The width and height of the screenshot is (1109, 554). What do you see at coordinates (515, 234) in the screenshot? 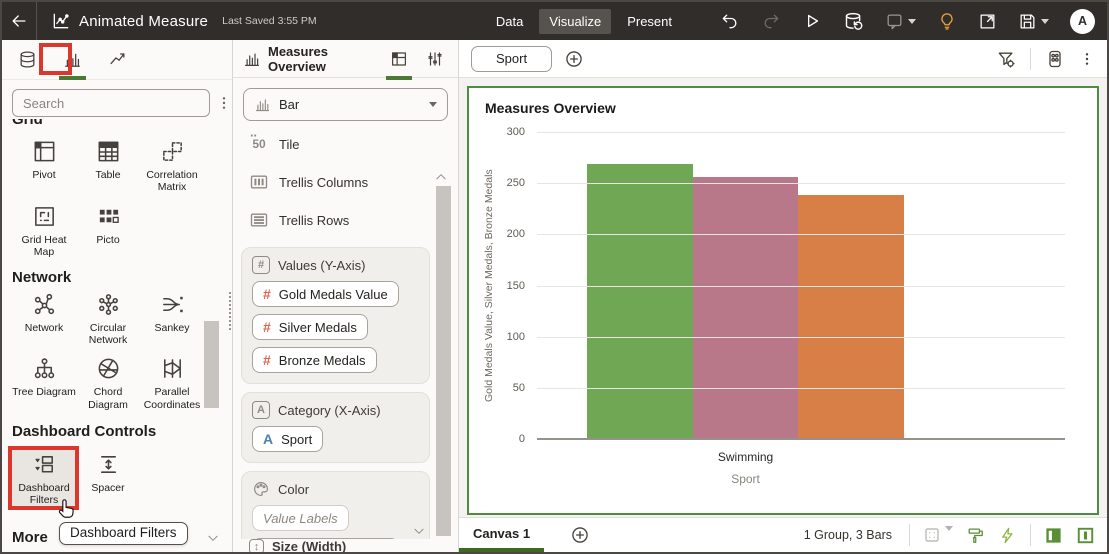
I see `y-tick-label: 200` at bounding box center [515, 234].